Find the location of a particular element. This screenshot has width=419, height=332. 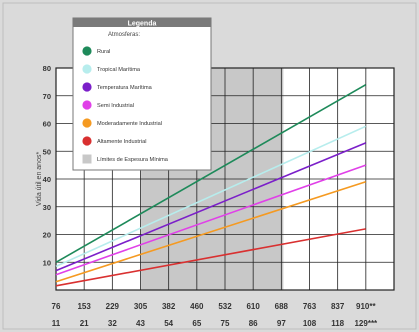

x-tick-label-bottom: 54 is located at coordinates (168, 323).